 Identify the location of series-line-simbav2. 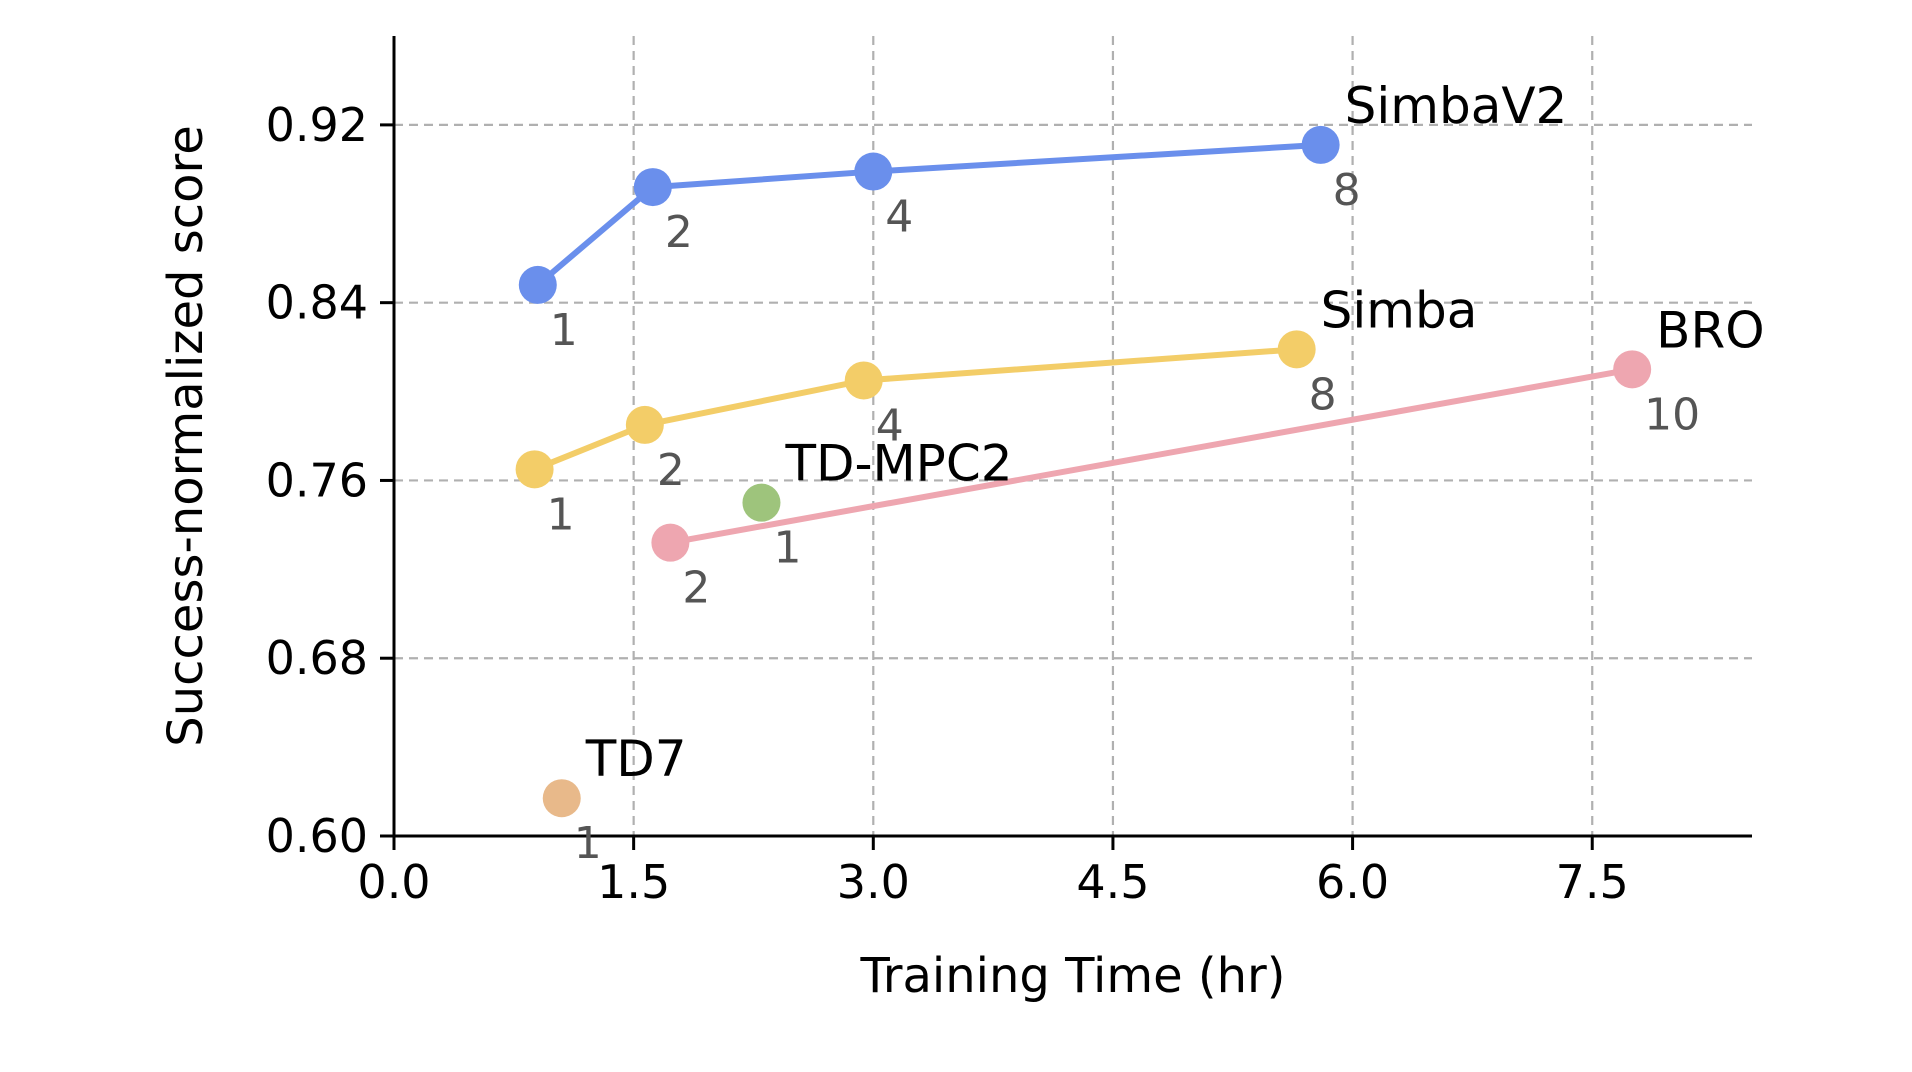
(928, 214).